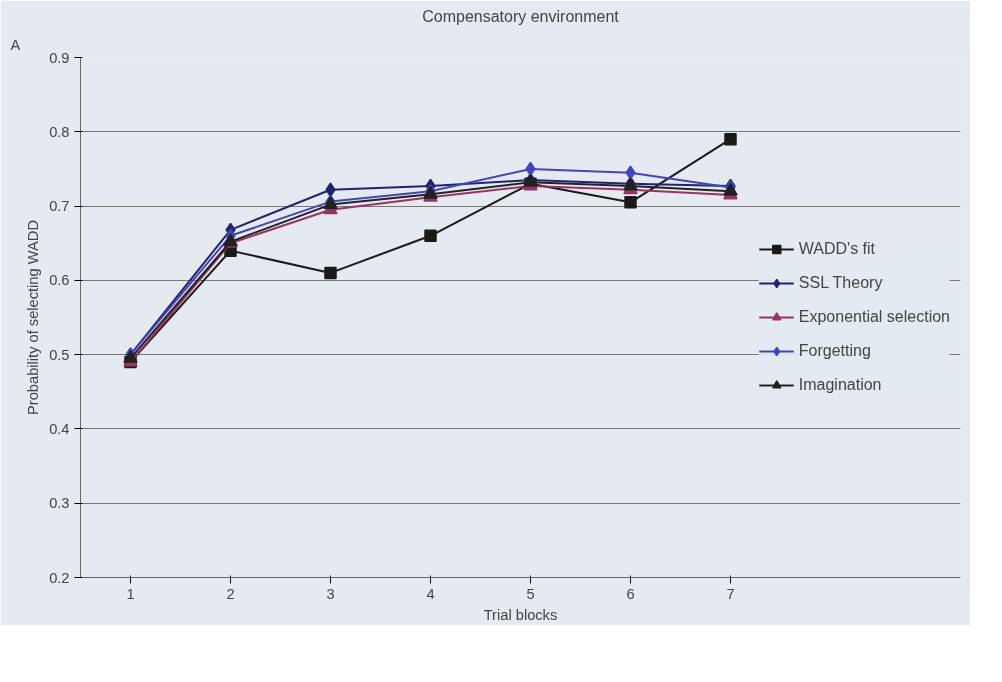  Describe the element at coordinates (730, 593) in the screenshot. I see `x-tick-label: 7` at that location.